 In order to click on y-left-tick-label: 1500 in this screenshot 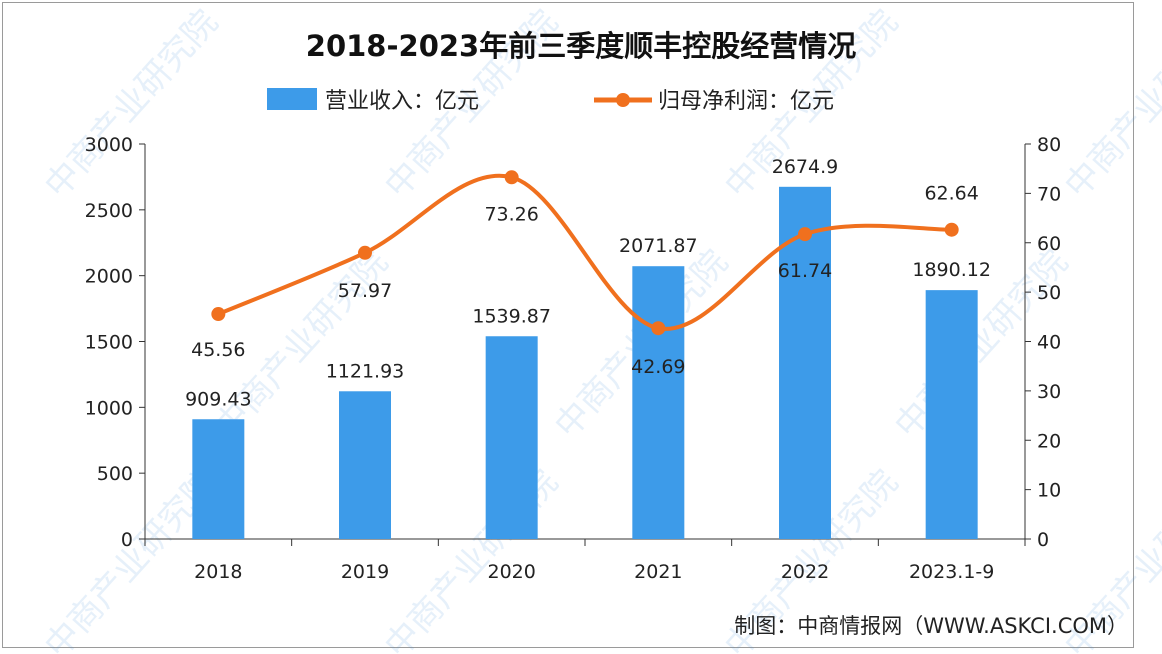, I will do `click(109, 343)`.